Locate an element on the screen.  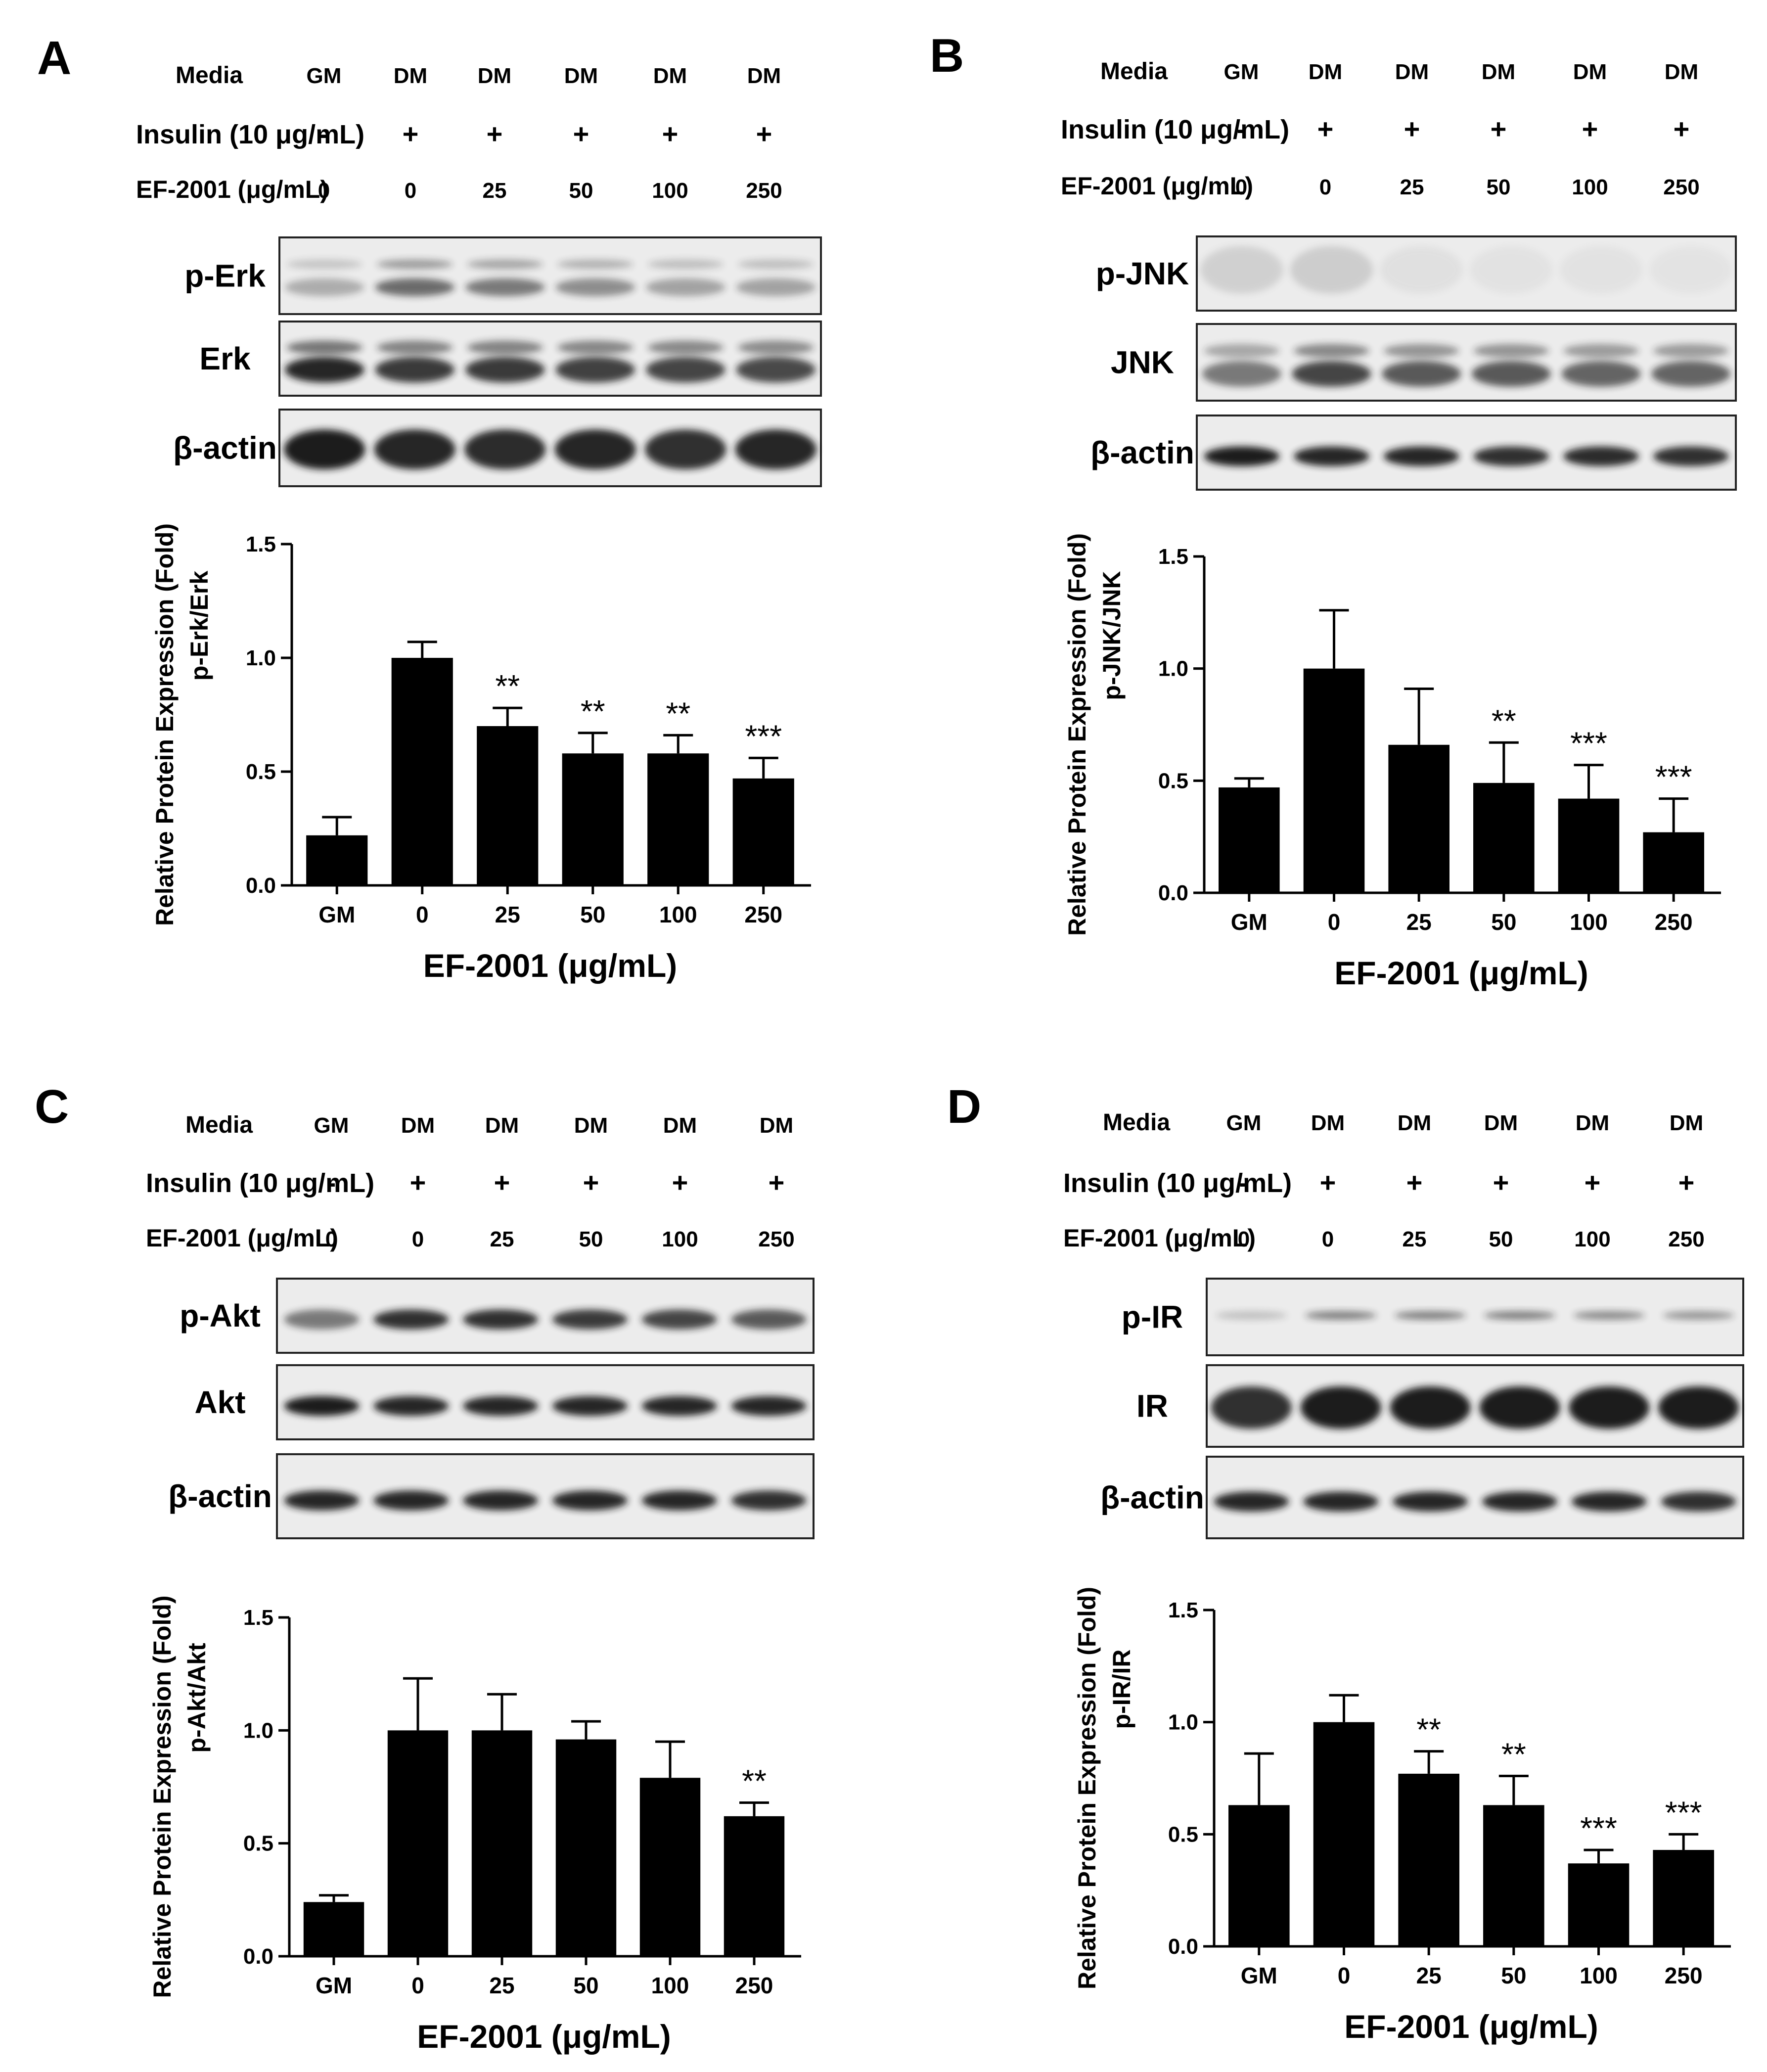
x-axis-title: EF-2001 (μg/mL) is located at coordinates (1461, 973).